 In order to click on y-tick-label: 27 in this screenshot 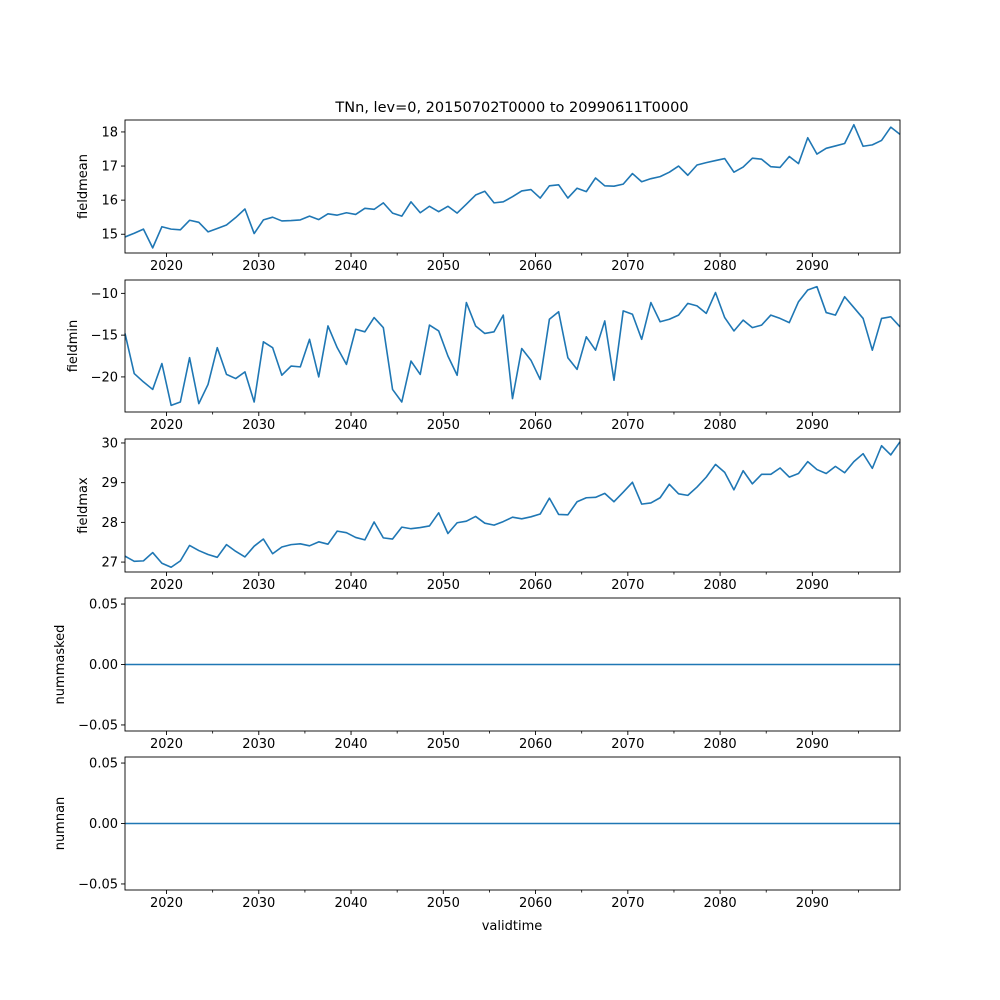, I will do `click(109, 563)`.